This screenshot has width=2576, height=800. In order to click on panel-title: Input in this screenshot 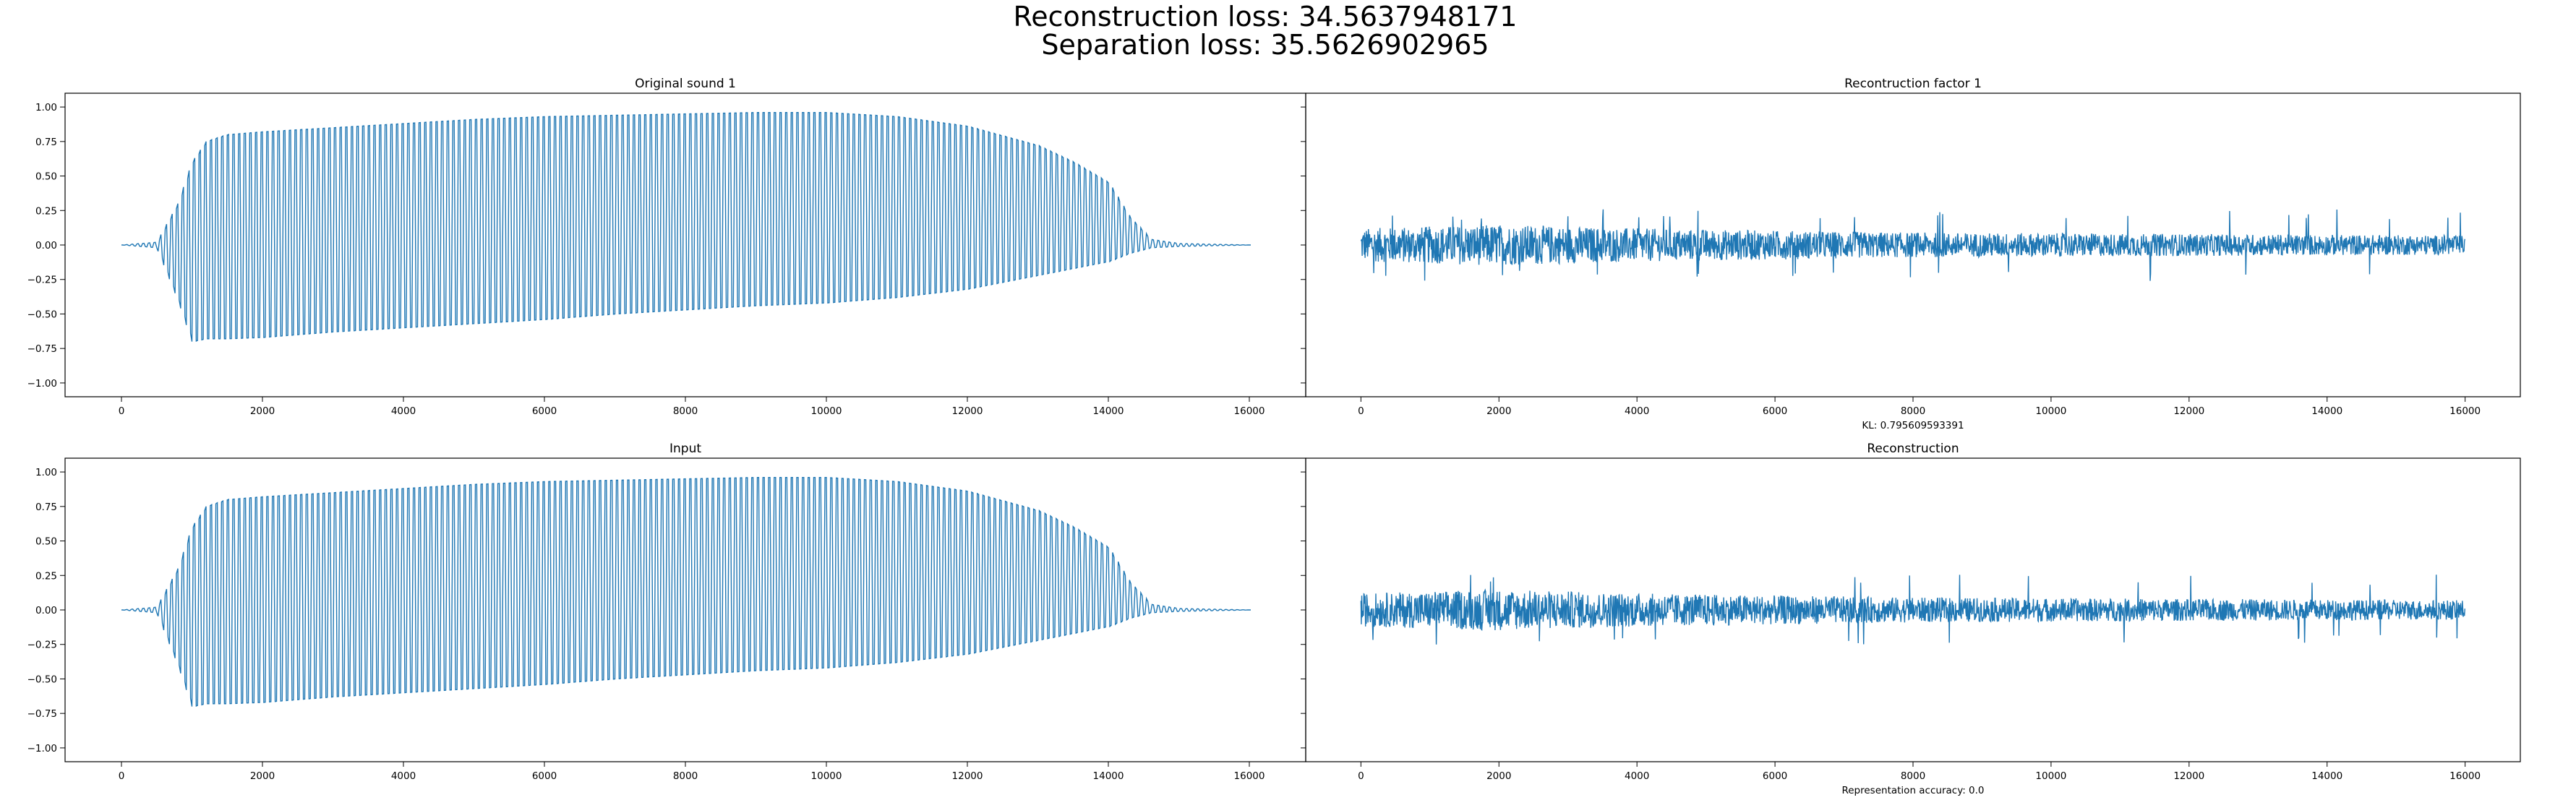, I will do `click(685, 449)`.